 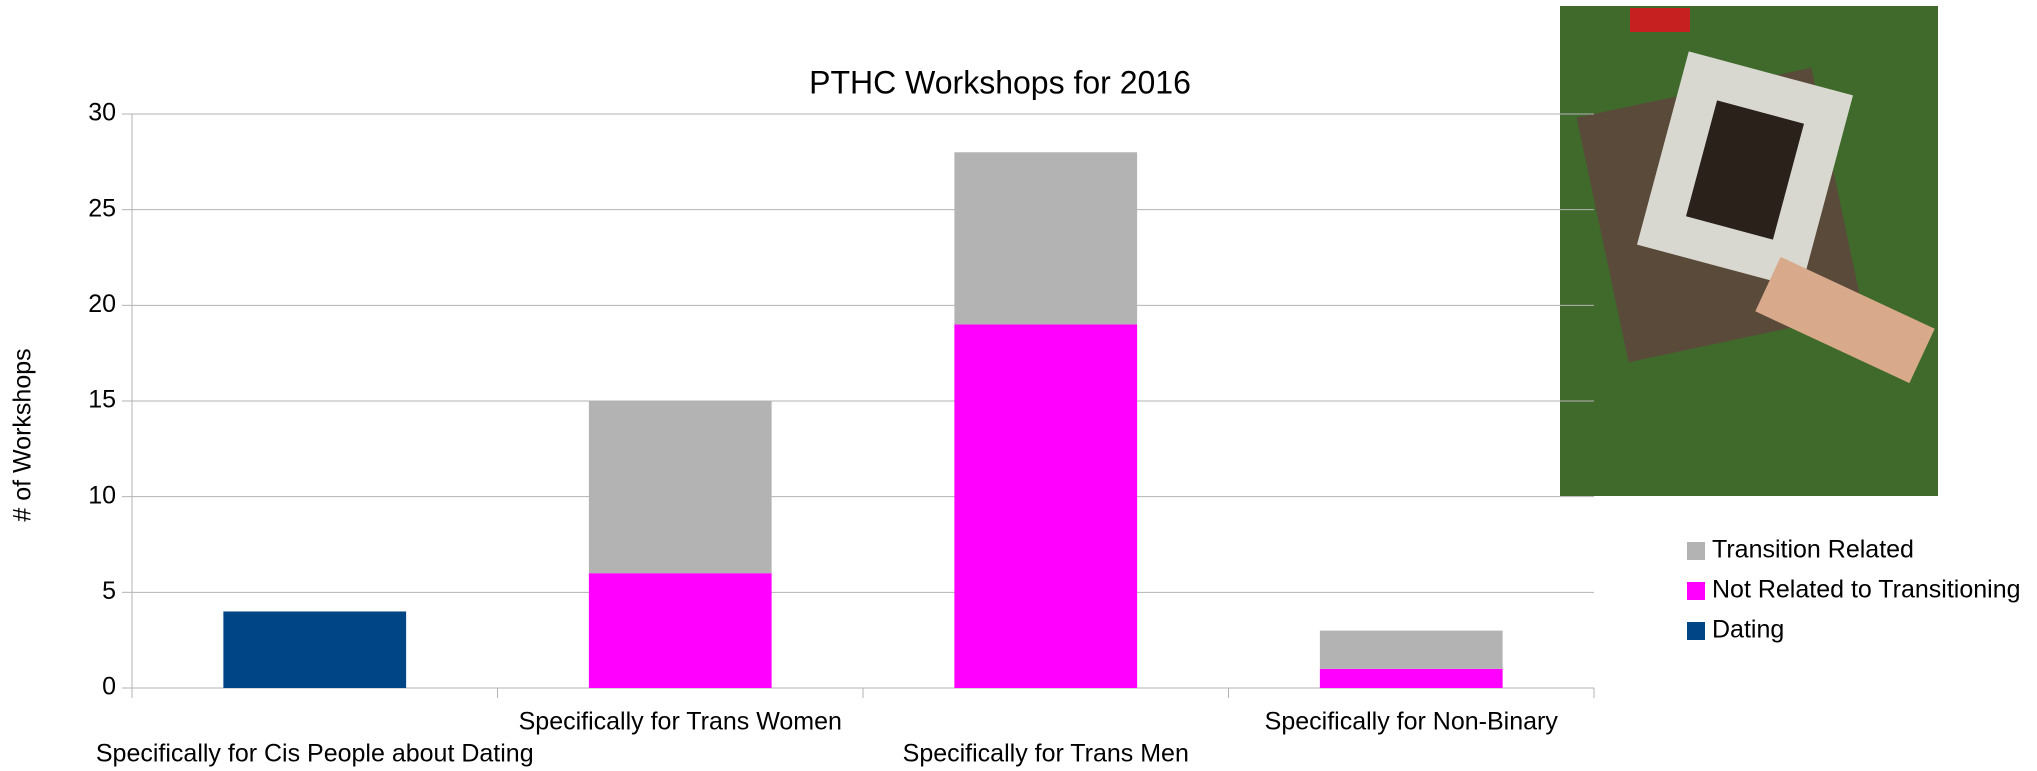 I want to click on y-tick-label: 10, so click(x=102, y=495).